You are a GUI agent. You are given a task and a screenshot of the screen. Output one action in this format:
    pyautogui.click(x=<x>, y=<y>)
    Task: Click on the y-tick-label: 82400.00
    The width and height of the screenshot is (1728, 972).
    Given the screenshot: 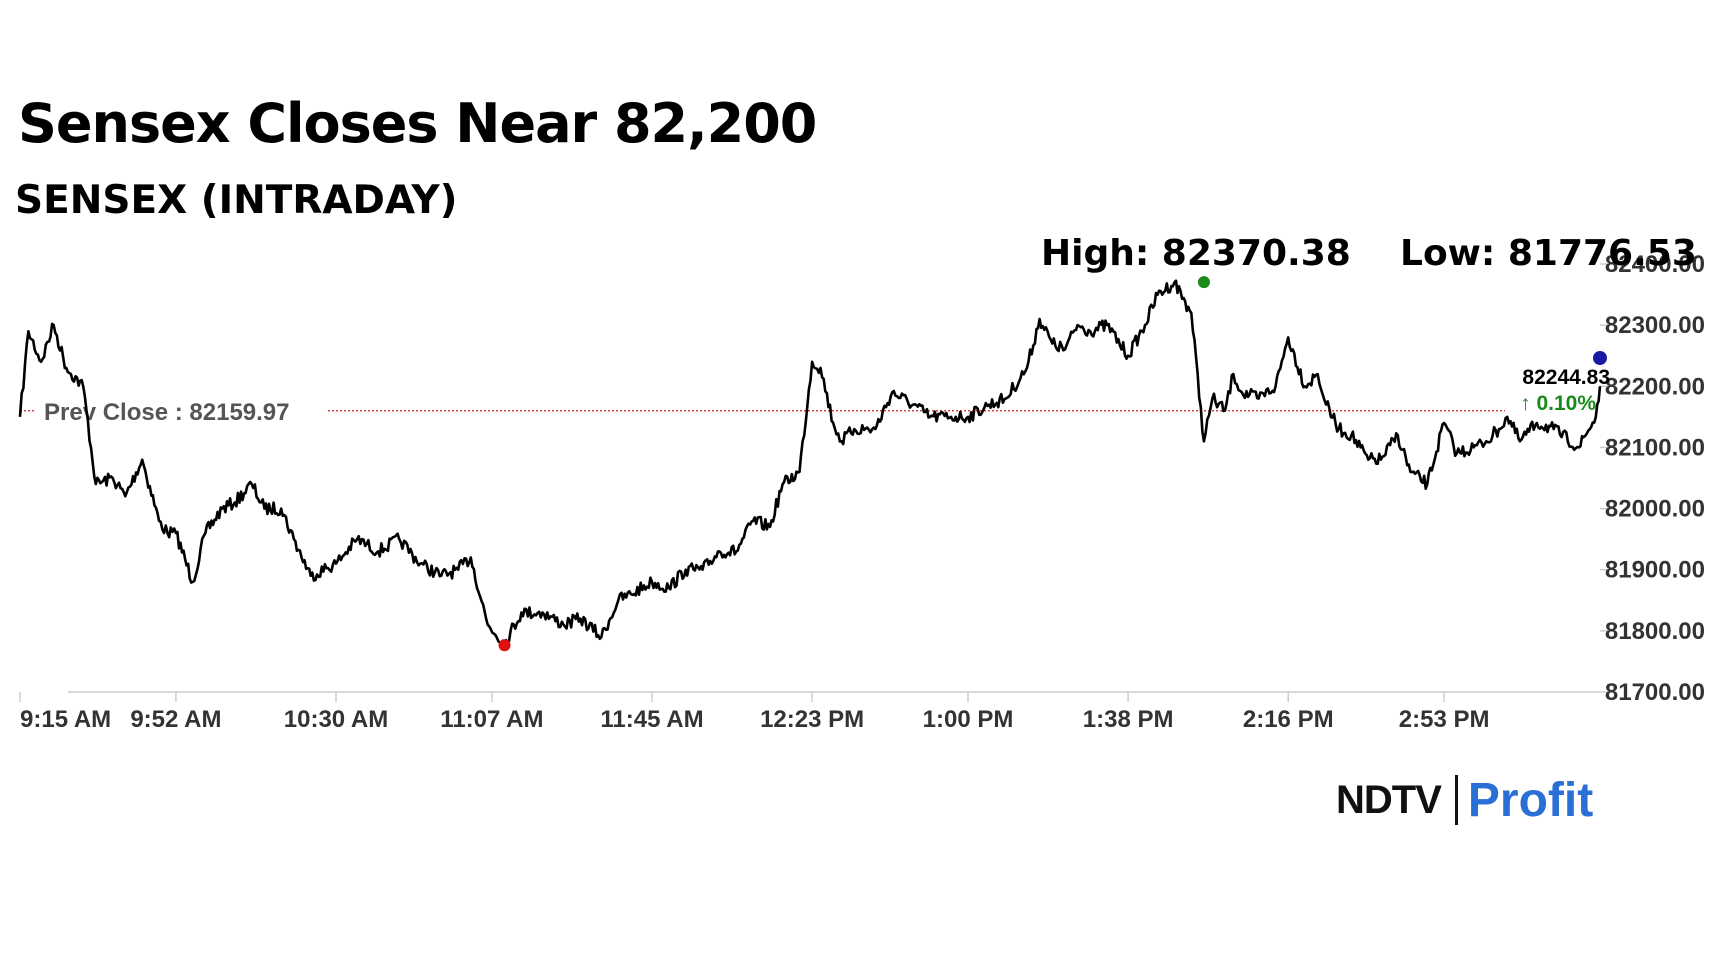 What is the action you would take?
    pyautogui.click(x=1655, y=264)
    